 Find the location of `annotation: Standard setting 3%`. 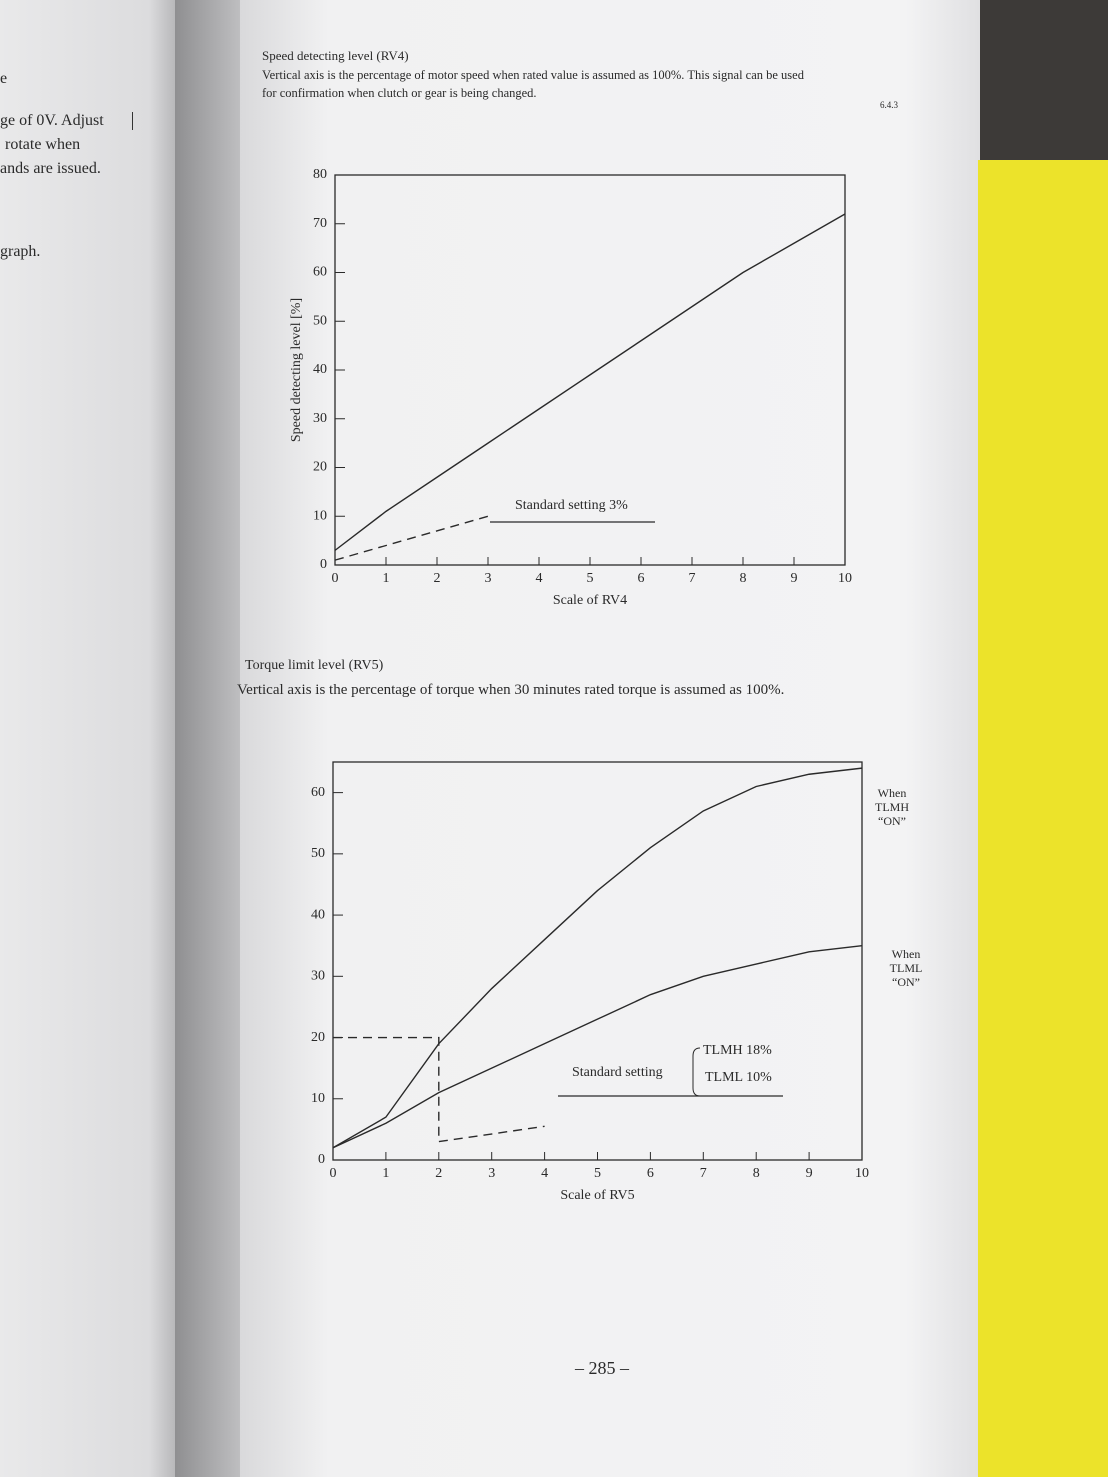

annotation: Standard setting 3% is located at coordinates (571, 505).